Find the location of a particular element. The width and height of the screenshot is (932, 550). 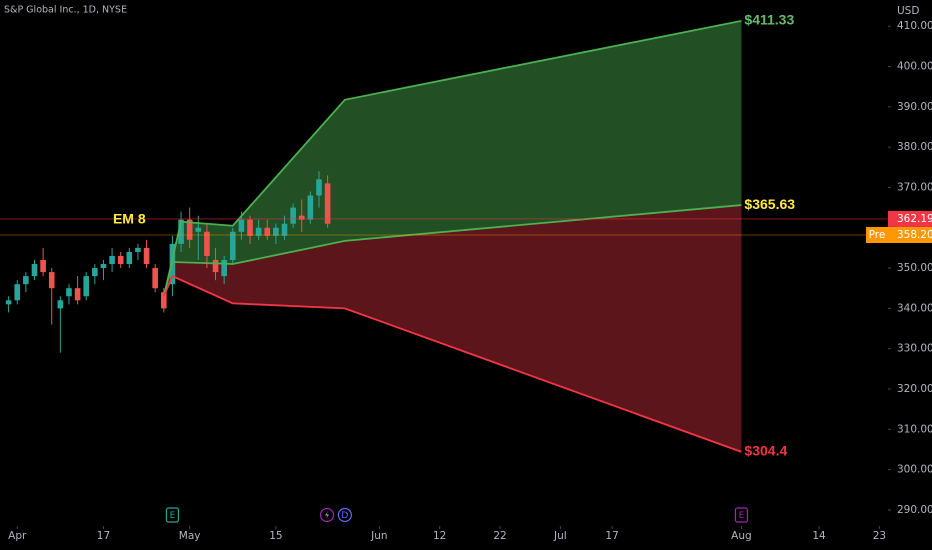

y-tick-label: 390.00 is located at coordinates (914, 107).